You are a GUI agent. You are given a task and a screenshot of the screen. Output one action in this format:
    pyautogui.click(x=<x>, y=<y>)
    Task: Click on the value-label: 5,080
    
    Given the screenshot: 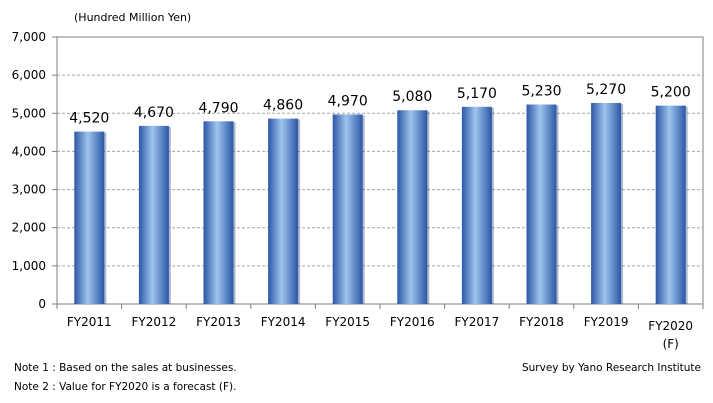 What is the action you would take?
    pyautogui.click(x=412, y=97)
    